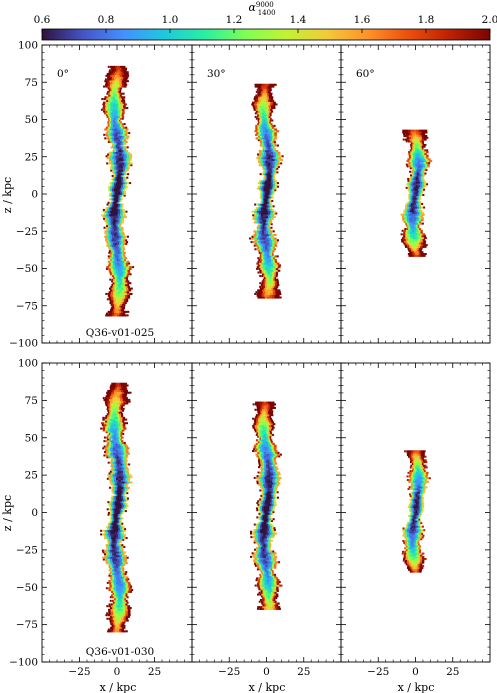  Describe the element at coordinates (27, 306) in the screenshot. I see `y-tick-label: −75` at that location.